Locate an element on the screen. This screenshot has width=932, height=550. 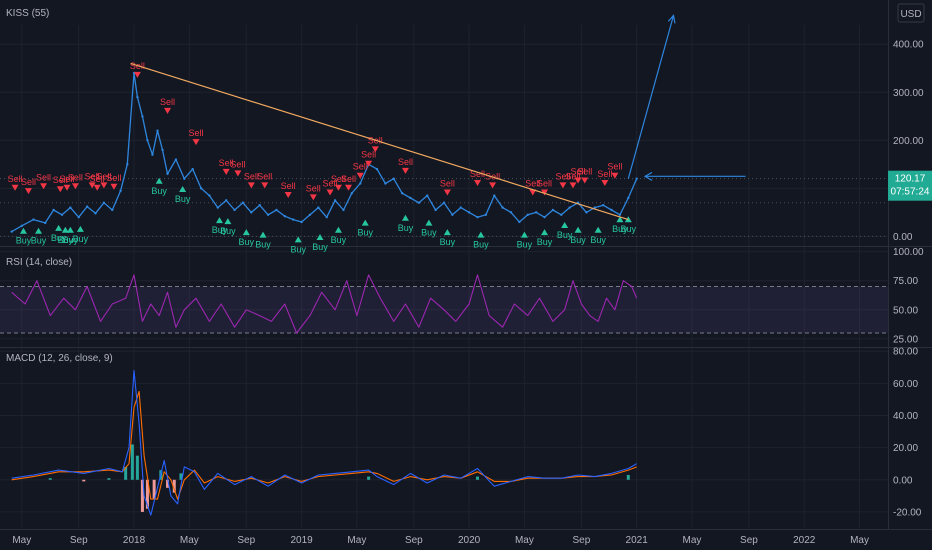
pointer-arrow-head is located at coordinates (648, 176).